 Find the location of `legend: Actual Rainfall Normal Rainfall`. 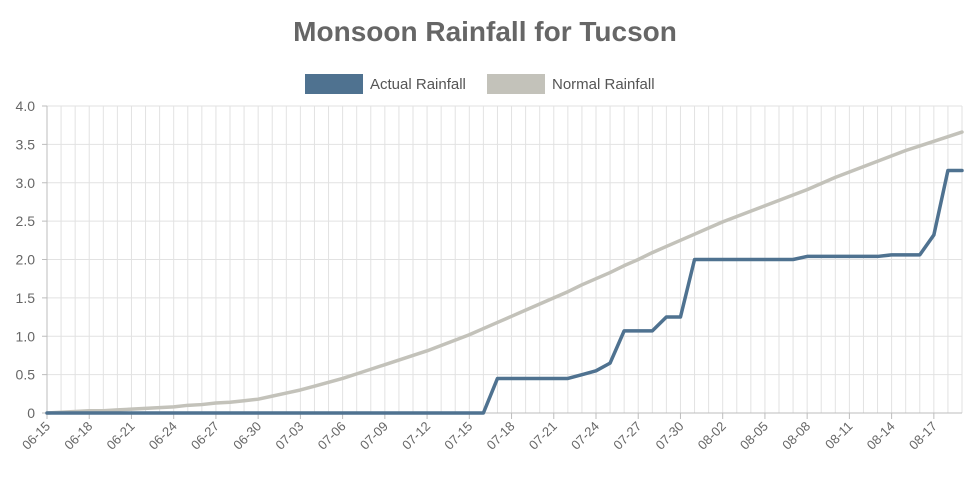

legend: Actual Rainfall Normal Rainfall is located at coordinates (480, 84).